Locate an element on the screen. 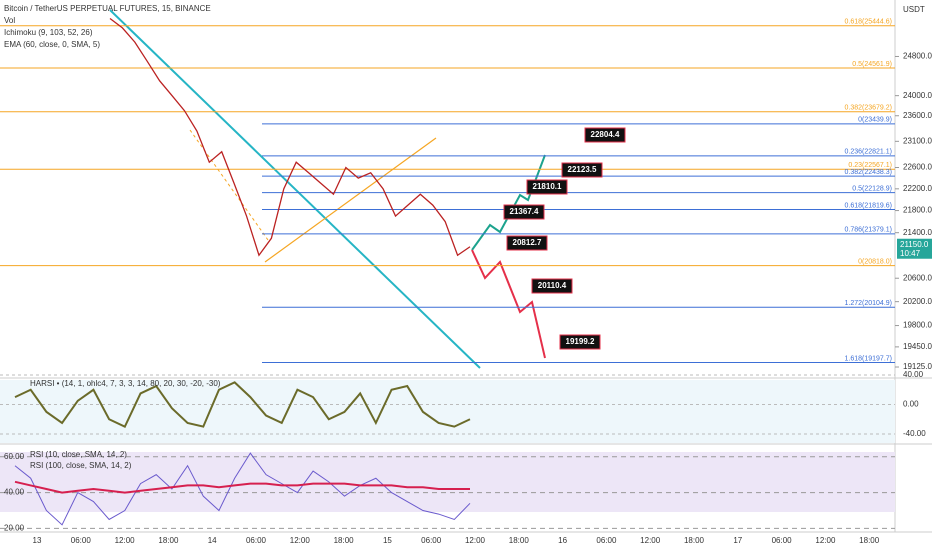  y-tick-label: 60.00 is located at coordinates (14, 456).